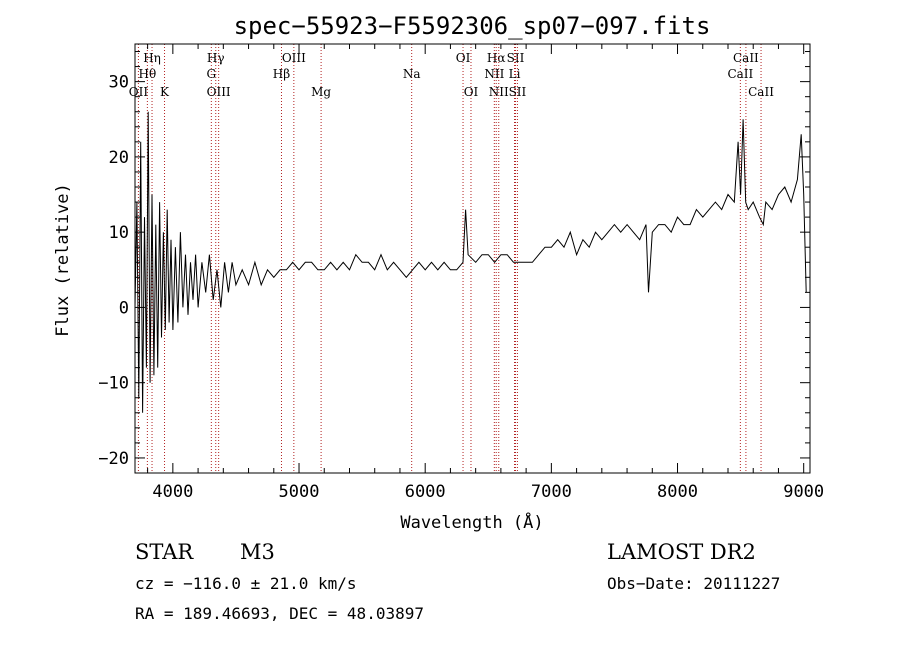  Describe the element at coordinates (165, 92) in the screenshot. I see `line-label-3: K` at that location.